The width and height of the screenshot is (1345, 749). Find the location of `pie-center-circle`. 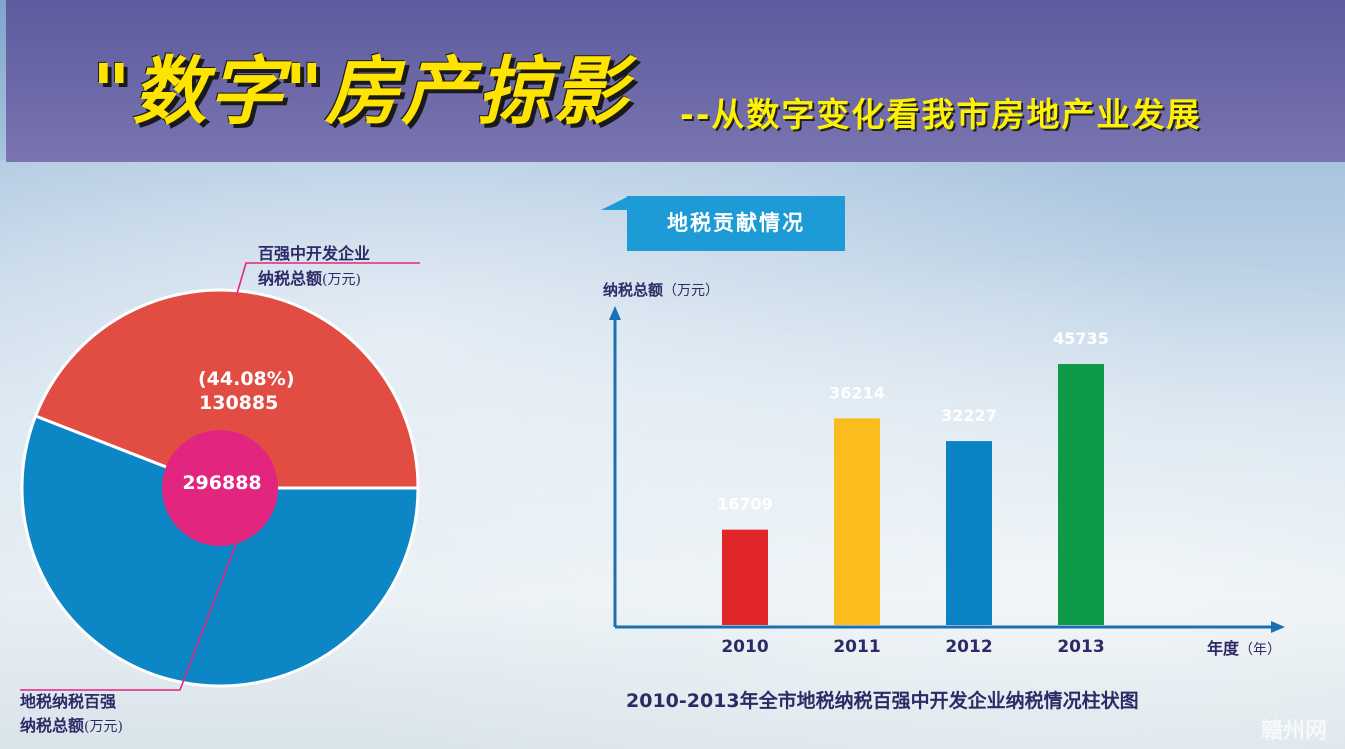

pie-center-circle is located at coordinates (220, 488).